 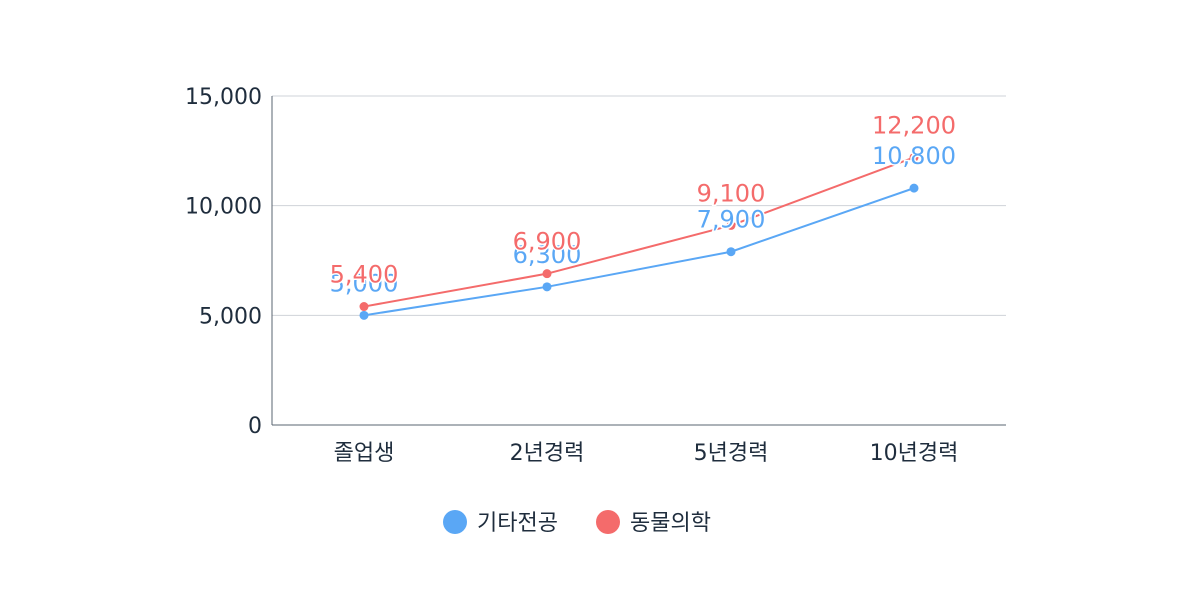 I want to click on data-label: 10,800, so click(x=914, y=156).